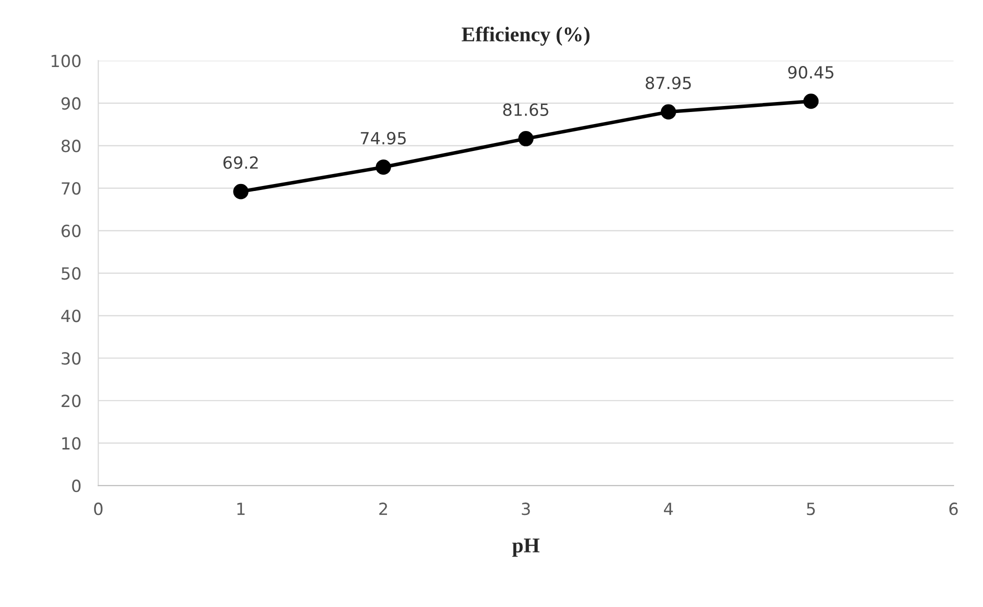 This screenshot has height=607, width=983. Describe the element at coordinates (76, 486) in the screenshot. I see `y-tick-label: 0` at that location.